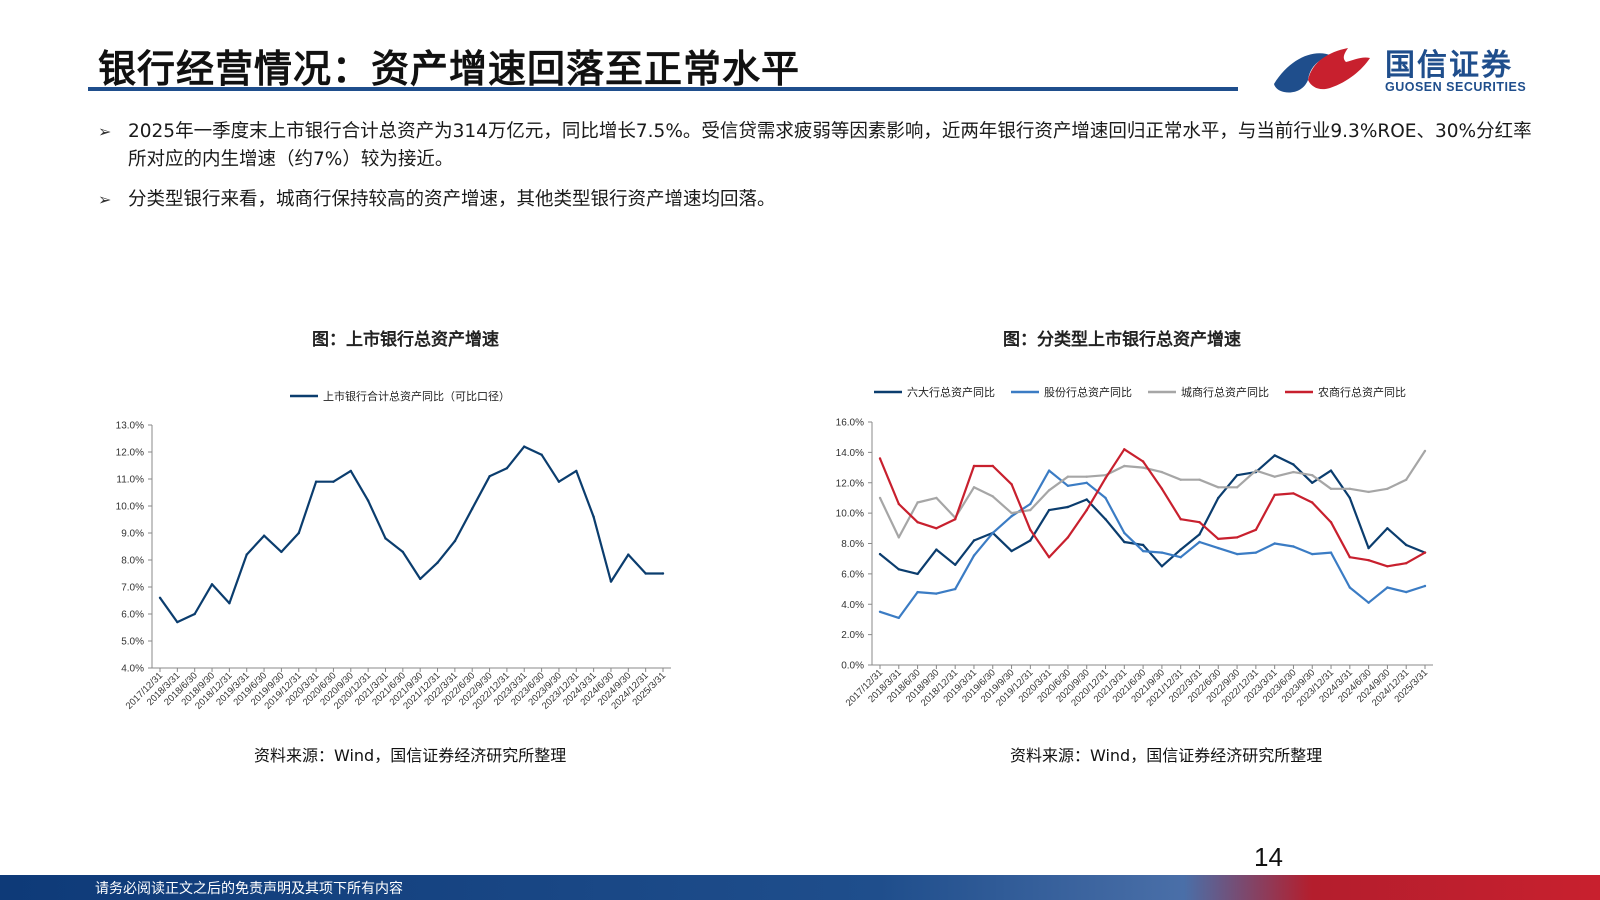 The width and height of the screenshot is (1600, 900). Describe the element at coordinates (130, 480) in the screenshot. I see `y-tick-label: 11.0%` at that location.